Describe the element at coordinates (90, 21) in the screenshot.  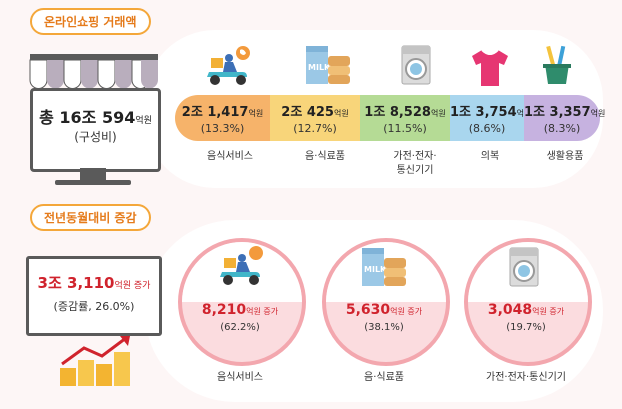
I see `section1-title: 온라인쇼핑 거래액` at that location.